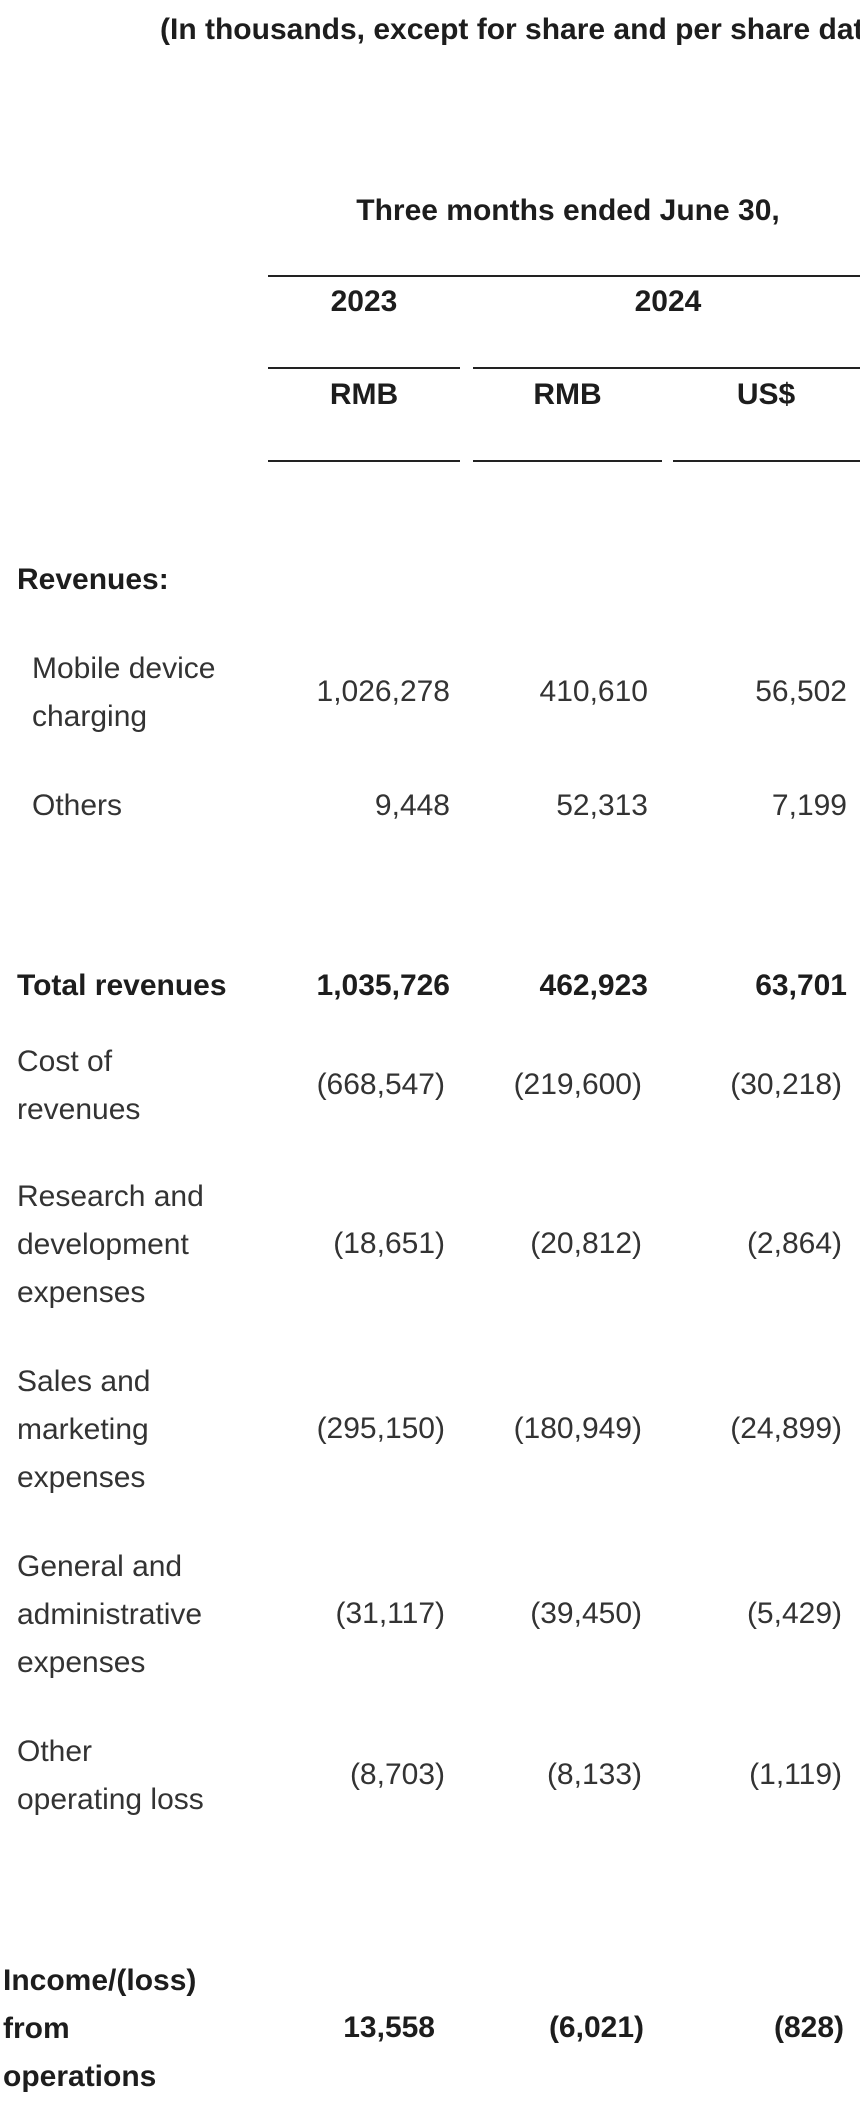 The image size is (860, 2113). I want to click on year-rule-2024, so click(666, 368).